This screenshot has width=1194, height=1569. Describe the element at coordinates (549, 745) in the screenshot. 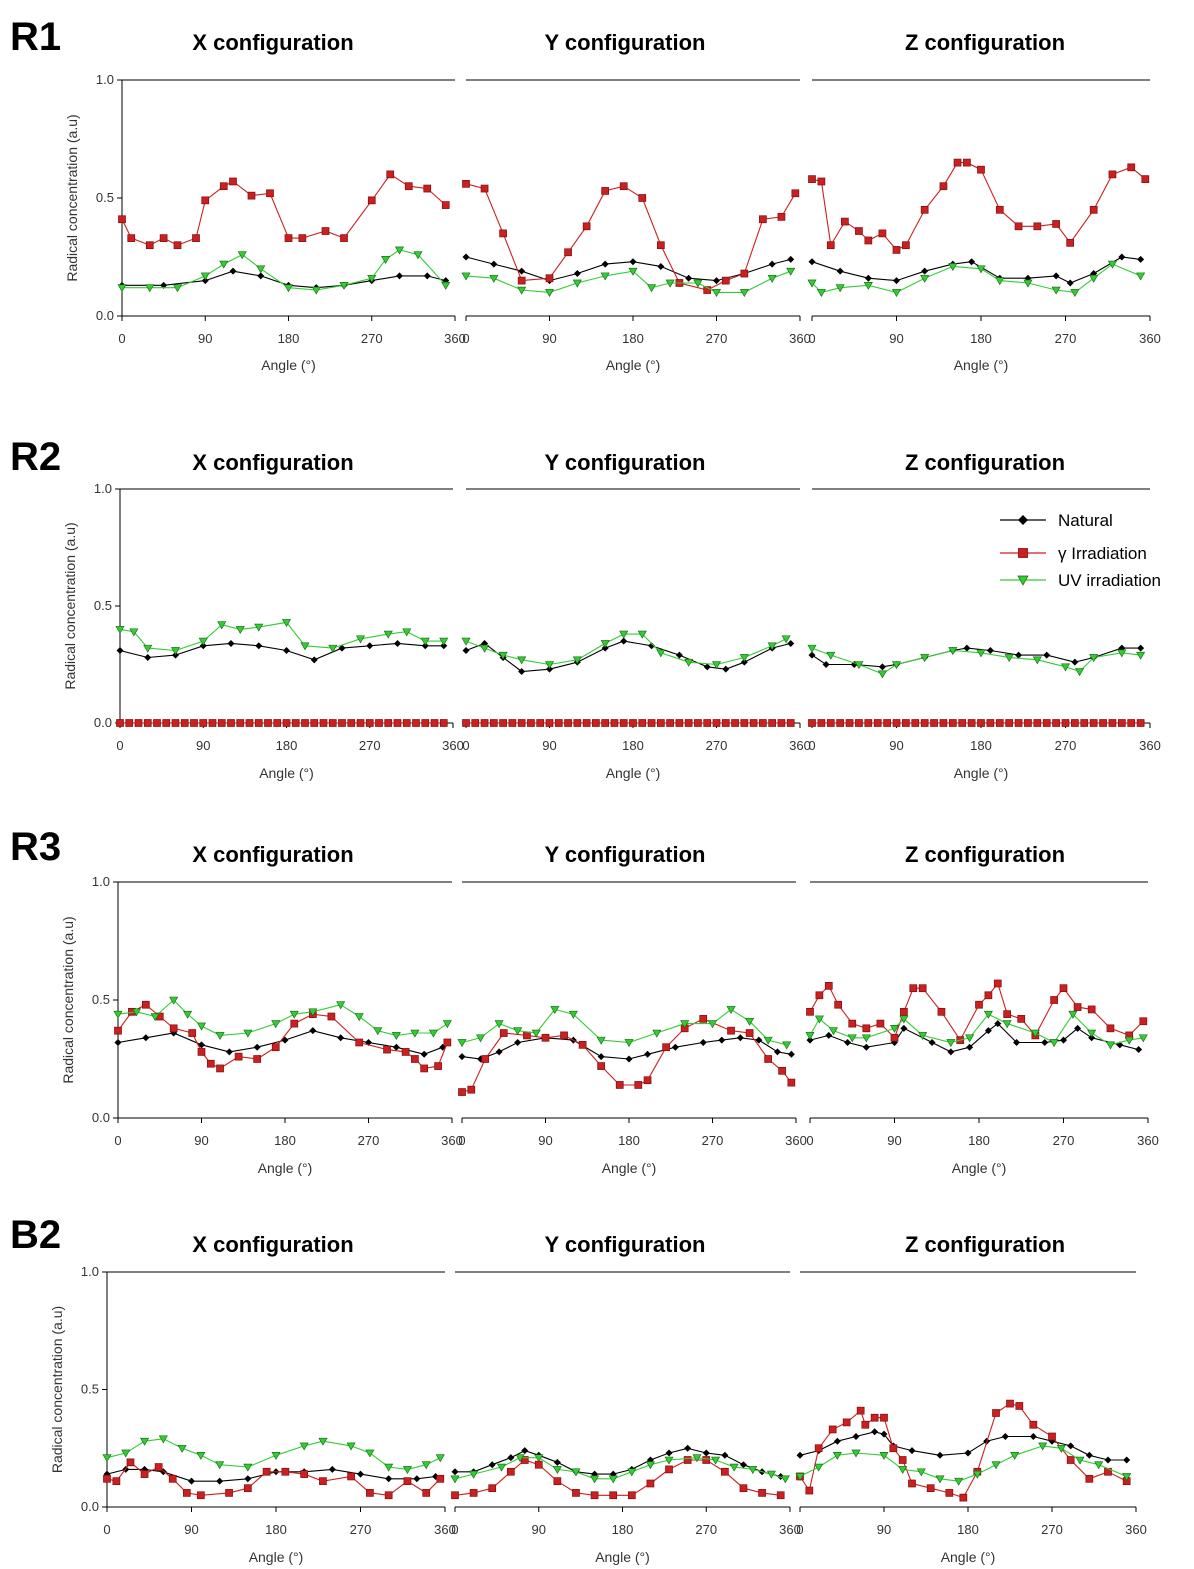

I see `x-tick-label: 90` at that location.